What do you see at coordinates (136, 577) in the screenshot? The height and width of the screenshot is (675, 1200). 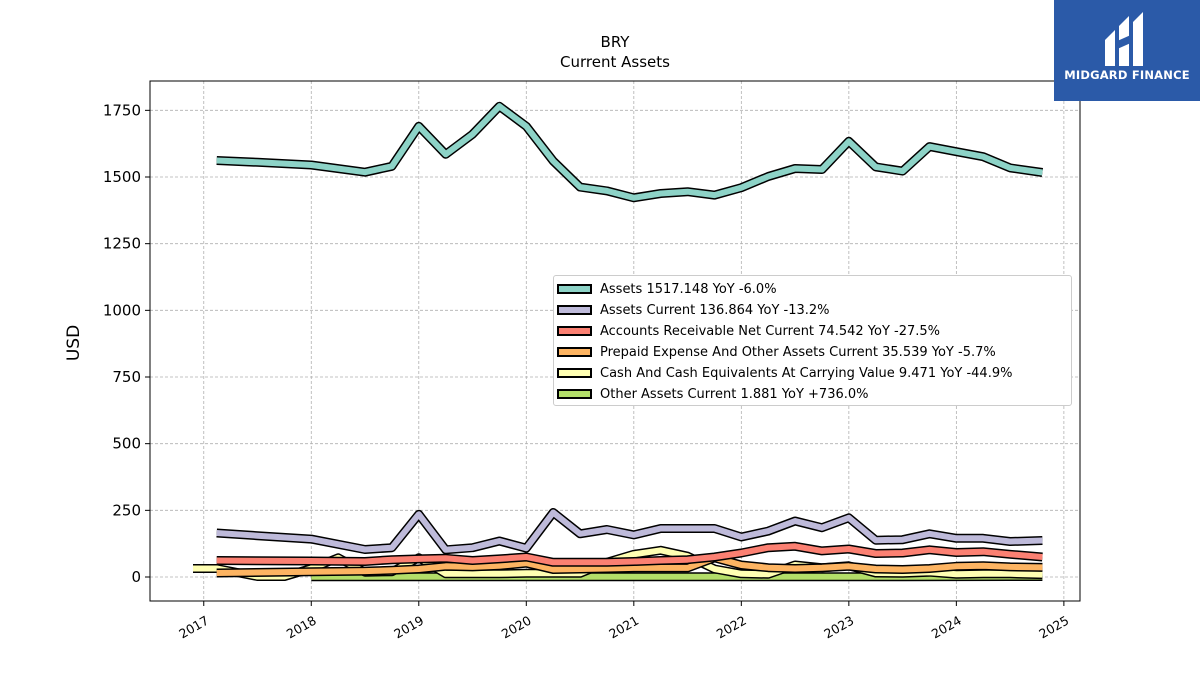 I see `y-tick-label: 0` at bounding box center [136, 577].